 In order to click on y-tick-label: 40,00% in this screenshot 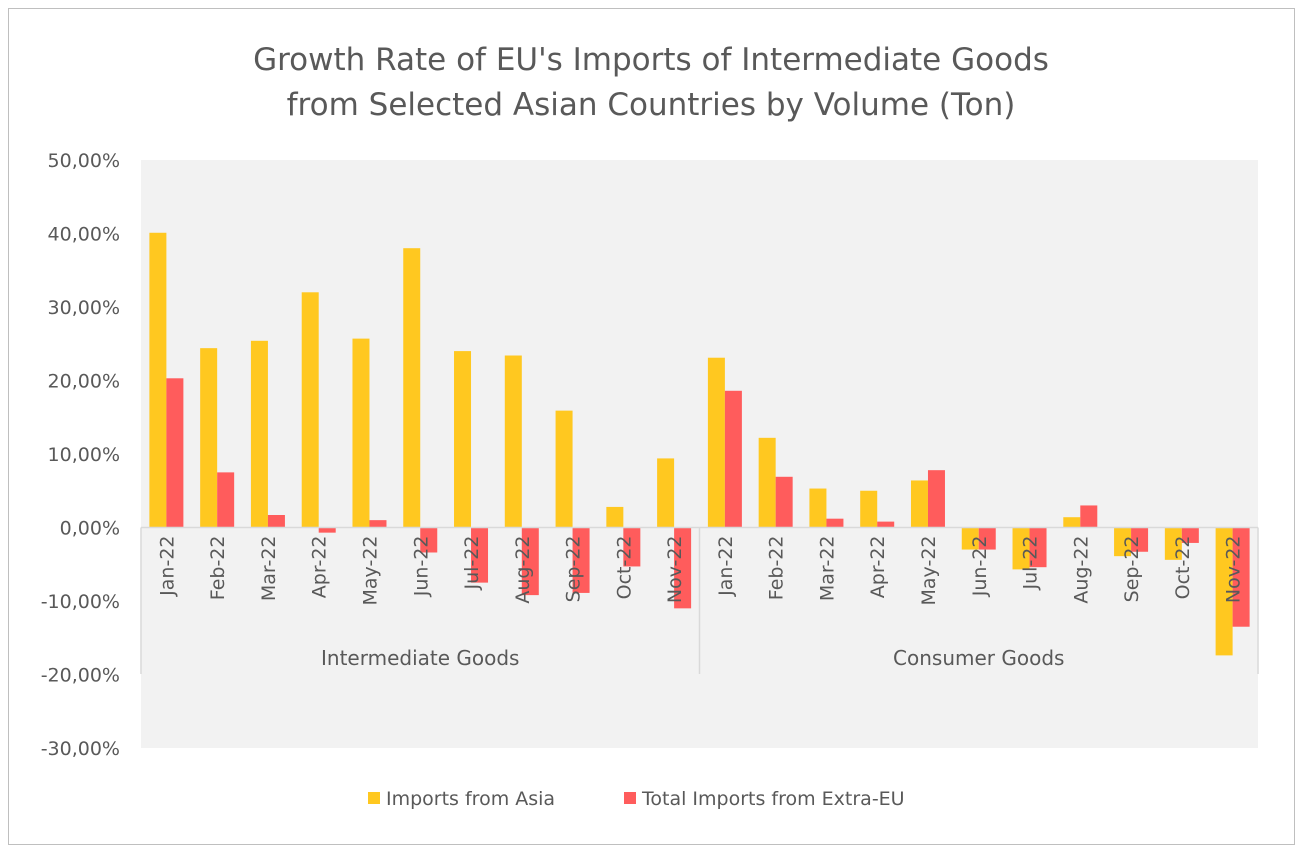, I will do `click(84, 235)`.